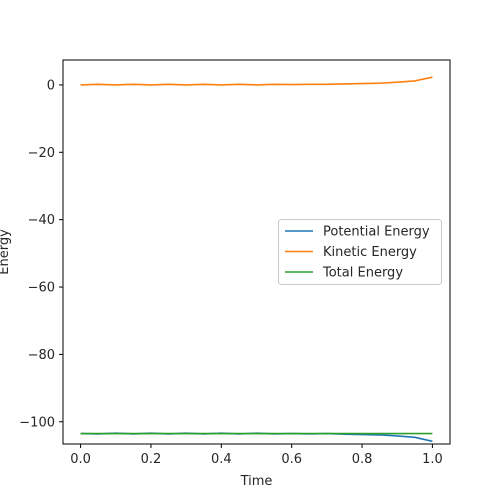 This screenshot has height=500, width=500. What do you see at coordinates (41, 153) in the screenshot?
I see `y-tick-label: −20` at bounding box center [41, 153].